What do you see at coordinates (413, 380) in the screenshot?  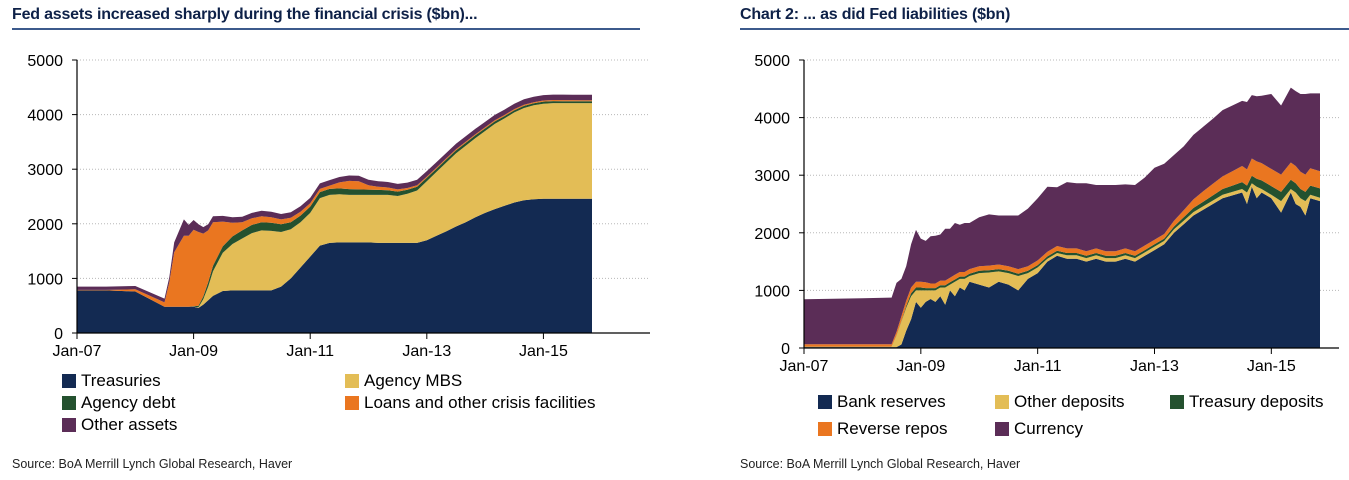 I see `legend-label: Agency MBS` at bounding box center [413, 380].